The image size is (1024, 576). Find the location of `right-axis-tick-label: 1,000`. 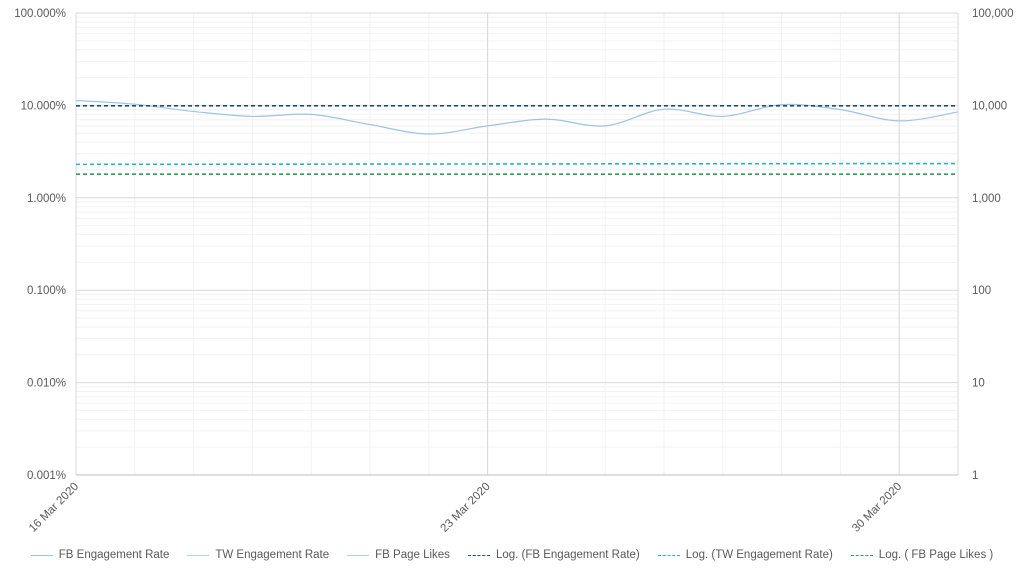

right-axis-tick-label: 1,000 is located at coordinates (986, 199).